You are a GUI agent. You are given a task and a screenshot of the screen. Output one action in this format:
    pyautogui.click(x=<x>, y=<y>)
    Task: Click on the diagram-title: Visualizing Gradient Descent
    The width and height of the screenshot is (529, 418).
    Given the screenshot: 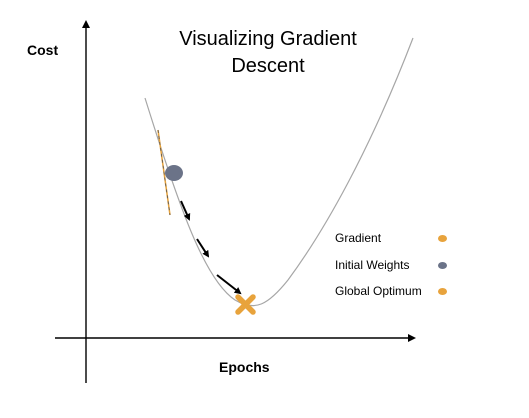 What is the action you would take?
    pyautogui.click(x=268, y=53)
    